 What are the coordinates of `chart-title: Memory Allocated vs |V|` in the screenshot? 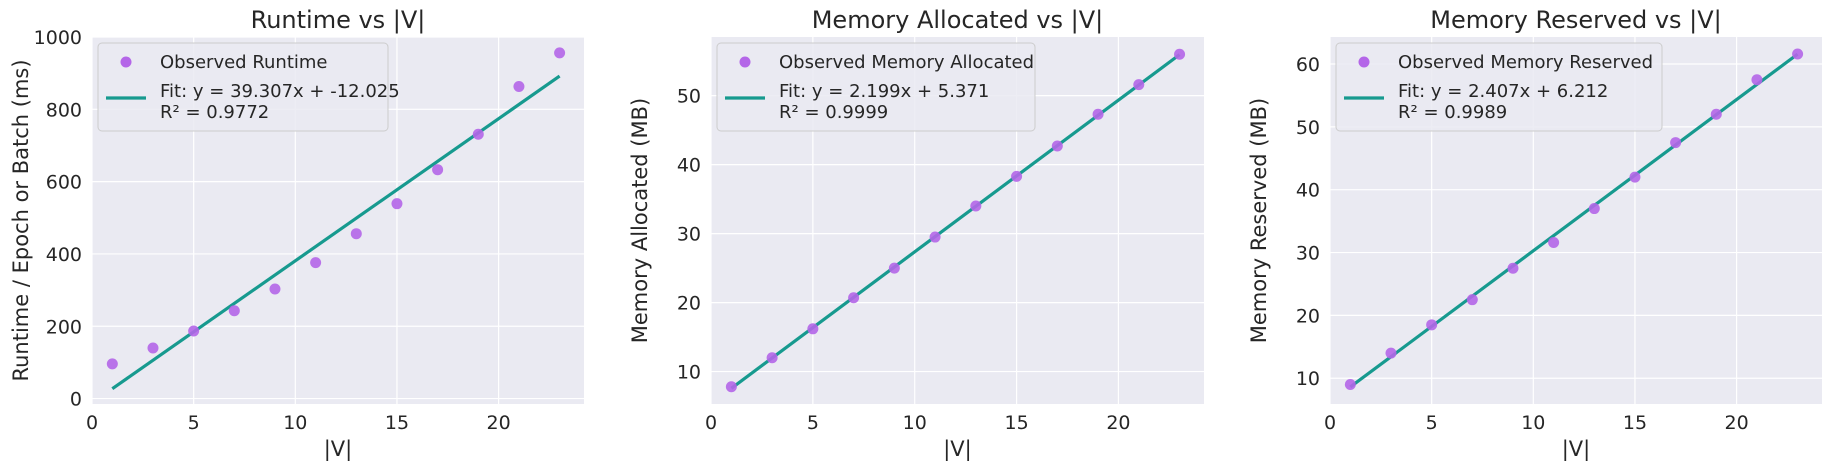 It's located at (958, 20).